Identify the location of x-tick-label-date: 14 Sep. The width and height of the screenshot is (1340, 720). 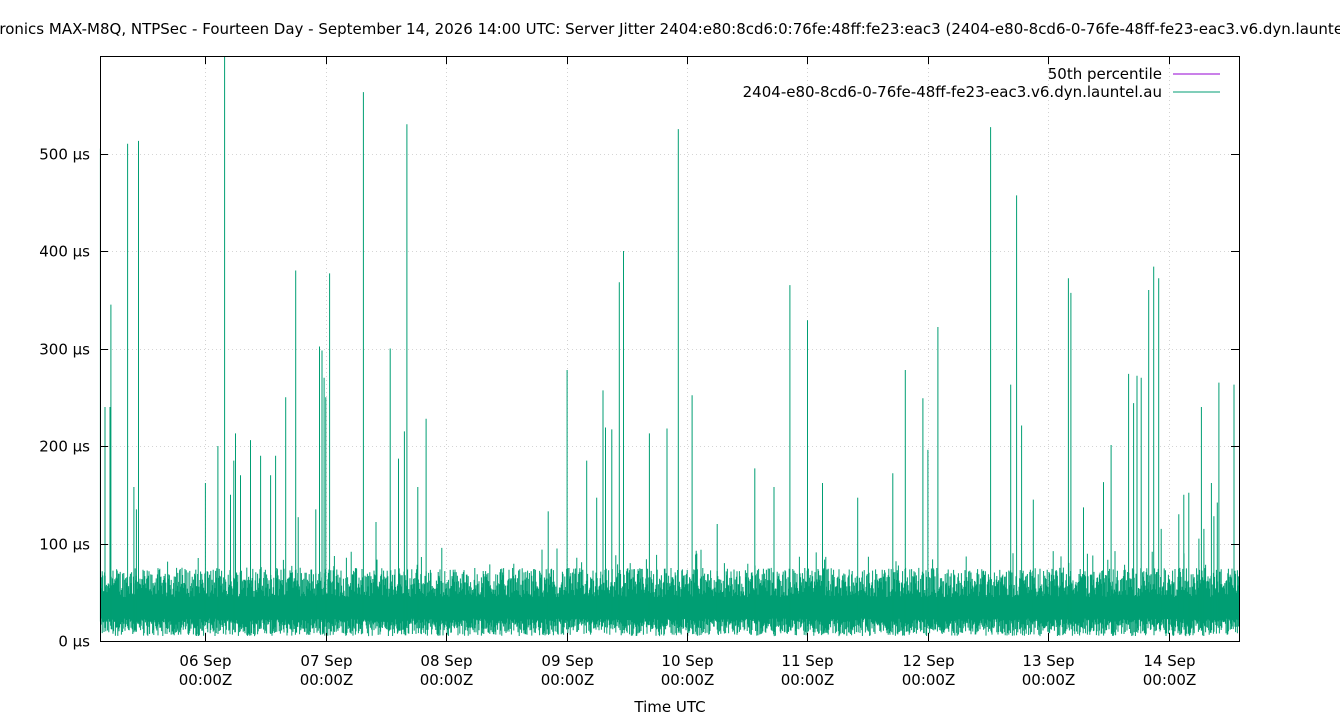
(1169, 661).